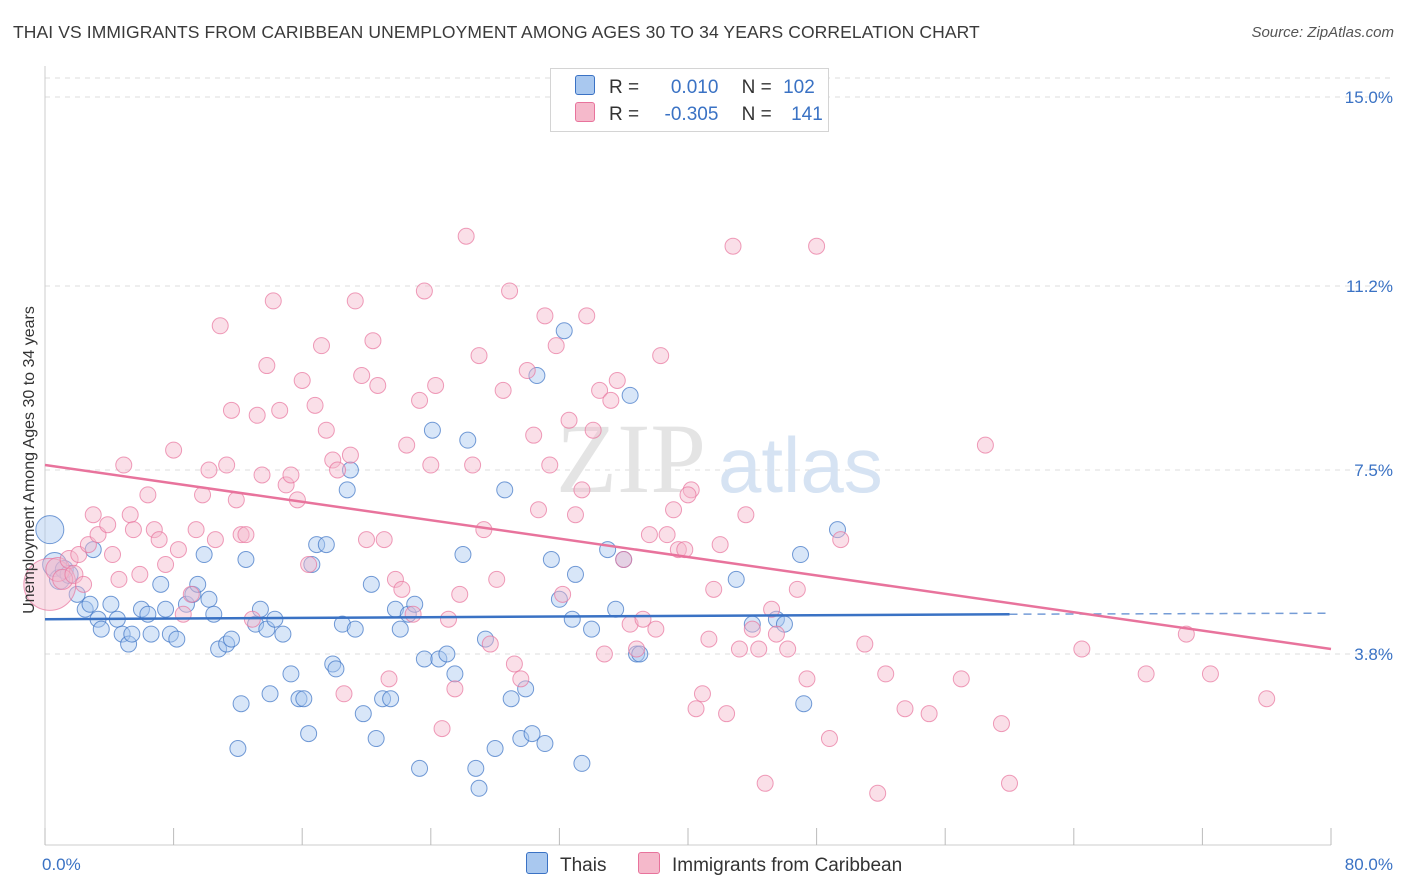  I want to click on watermark-zip: ZIP, so click(631, 458).